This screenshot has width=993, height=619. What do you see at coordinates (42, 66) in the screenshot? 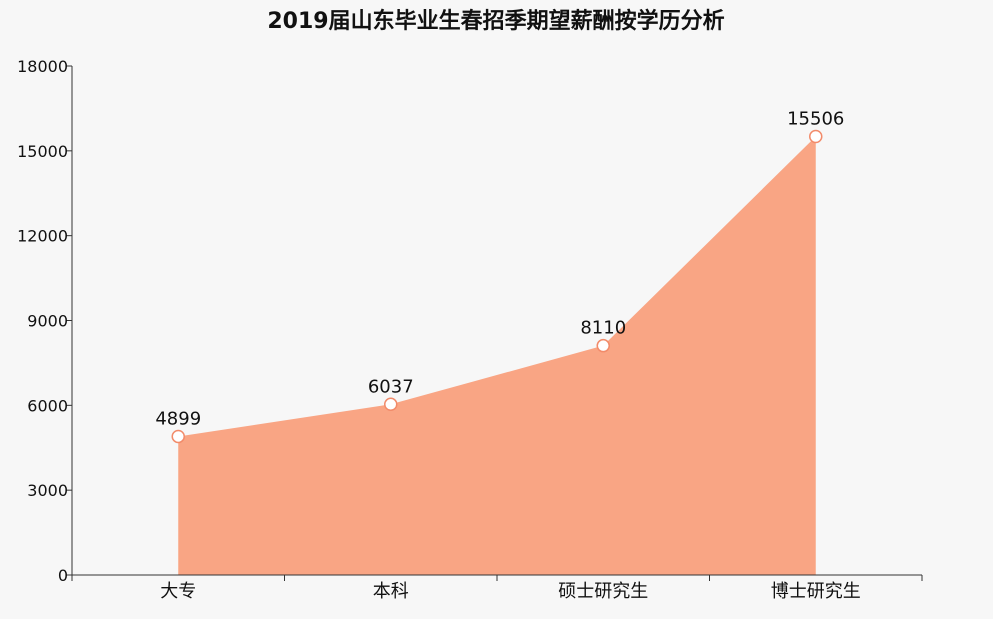
I see `y-tick-label: 18000` at bounding box center [42, 66].